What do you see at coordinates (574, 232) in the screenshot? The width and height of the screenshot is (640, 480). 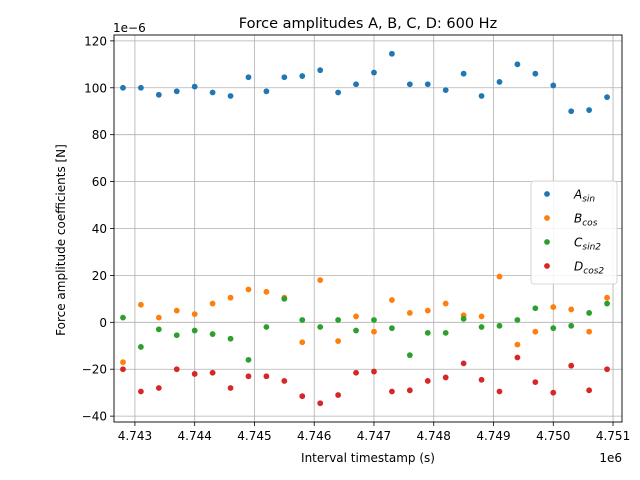 I see `legend: Asin Bcos Csin2 Dcos2` at bounding box center [574, 232].